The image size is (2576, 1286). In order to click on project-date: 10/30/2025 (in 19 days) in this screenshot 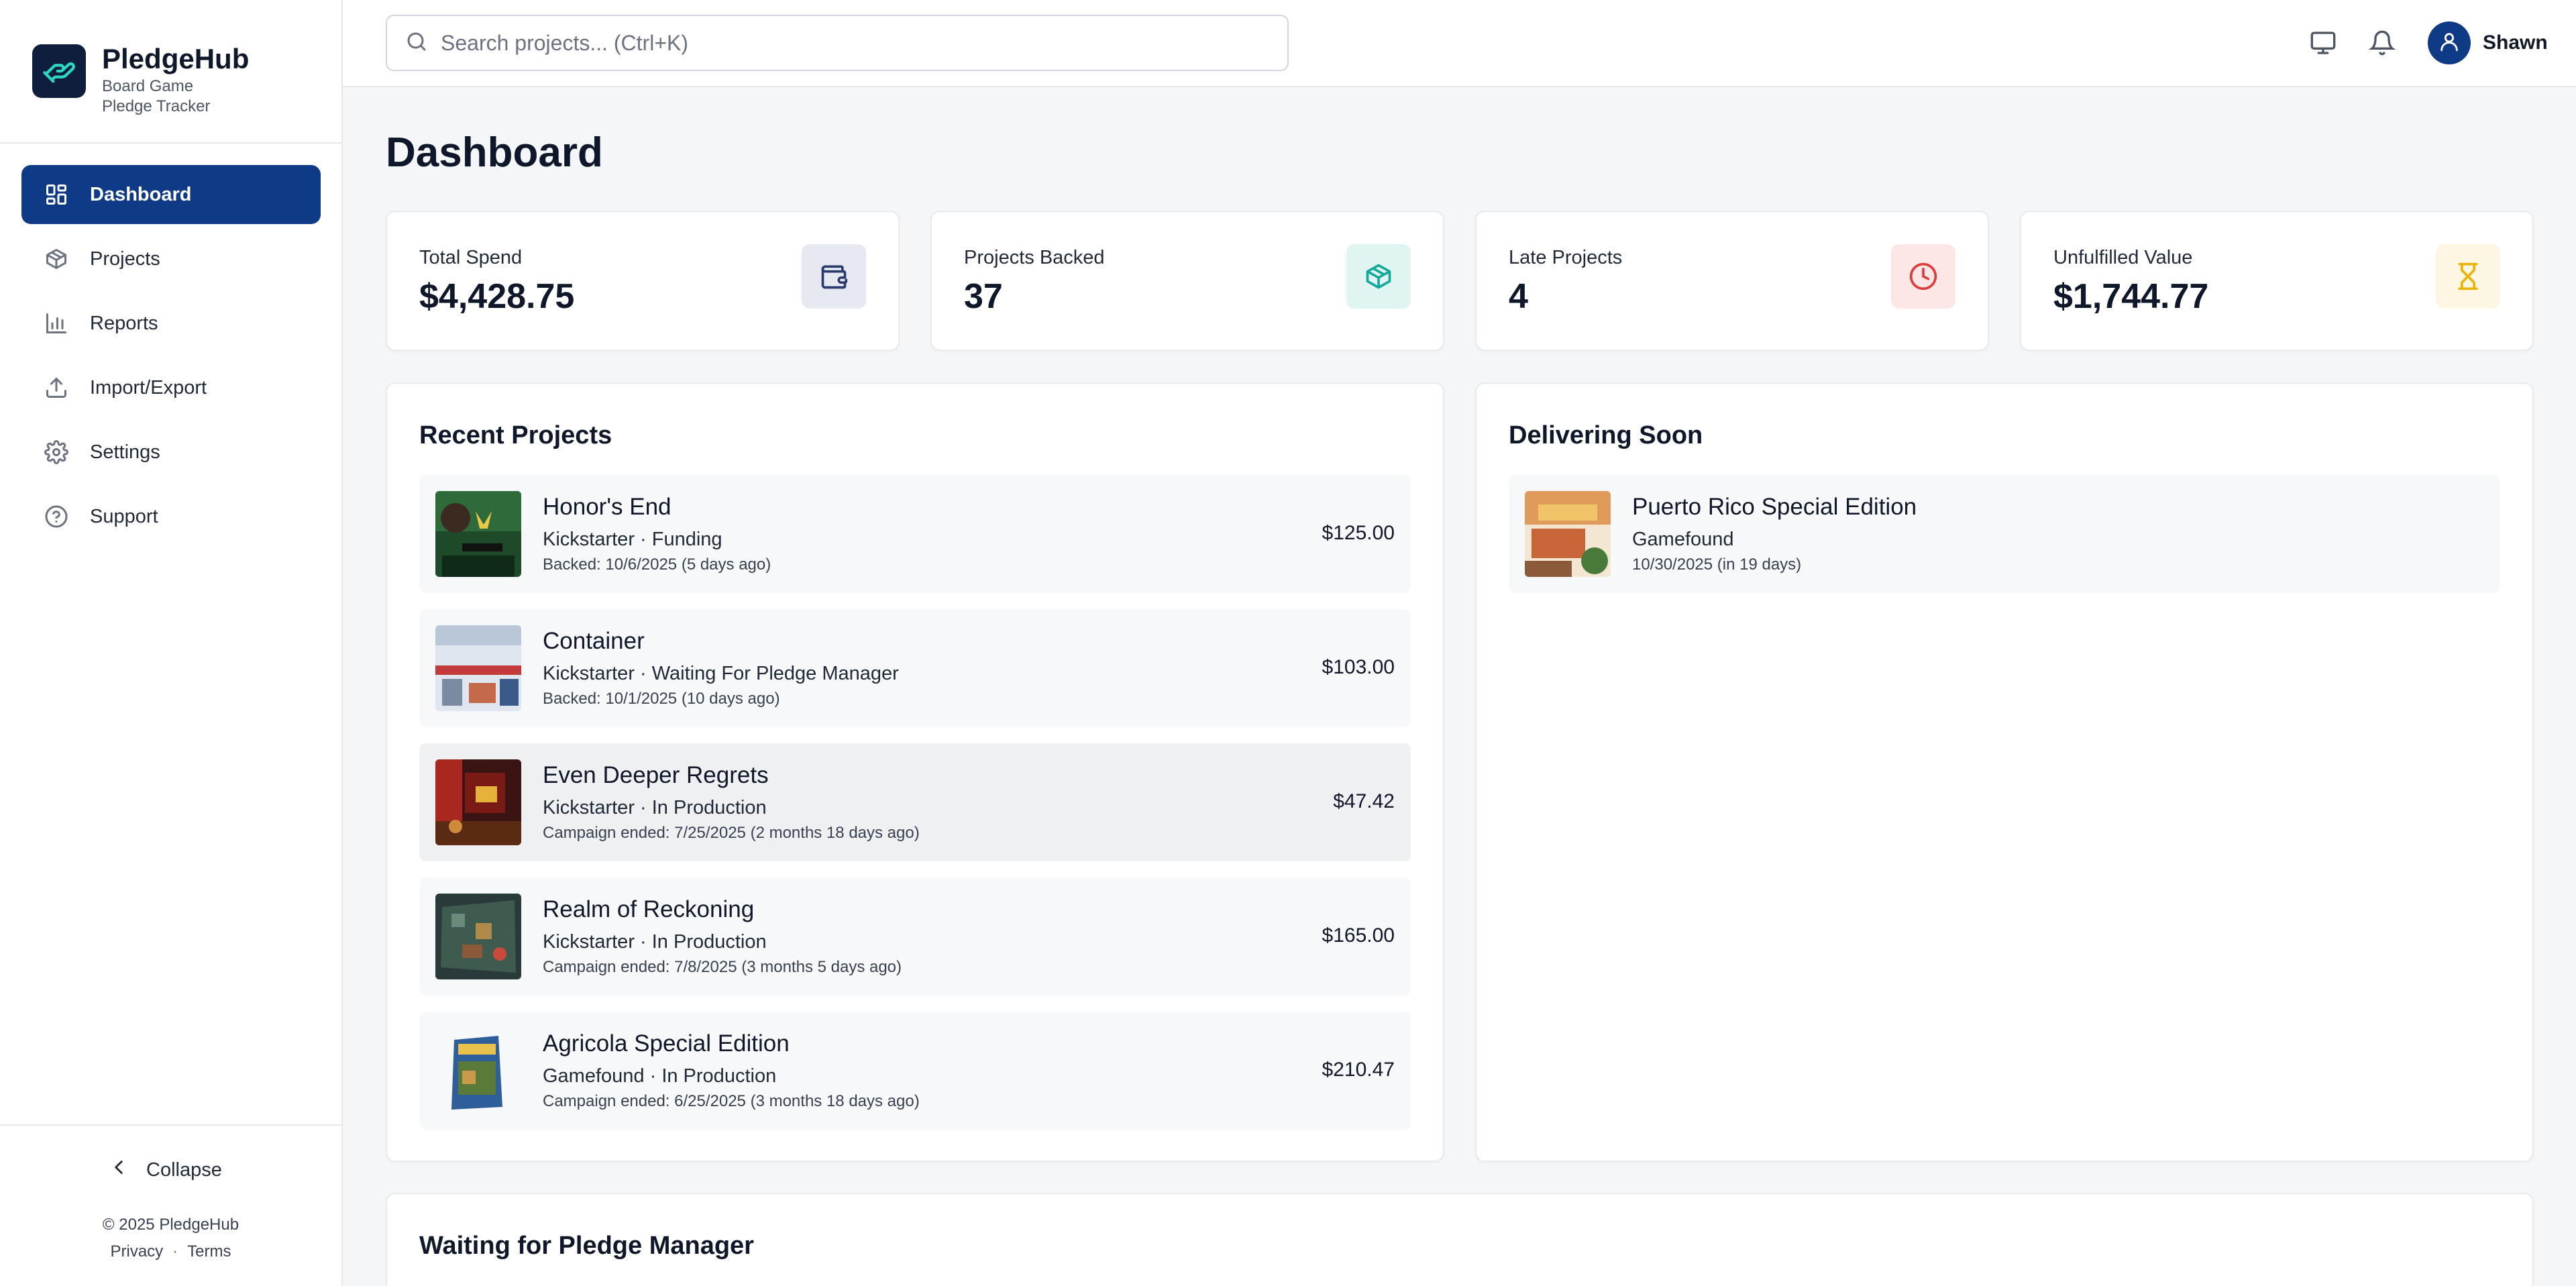, I will do `click(1717, 564)`.